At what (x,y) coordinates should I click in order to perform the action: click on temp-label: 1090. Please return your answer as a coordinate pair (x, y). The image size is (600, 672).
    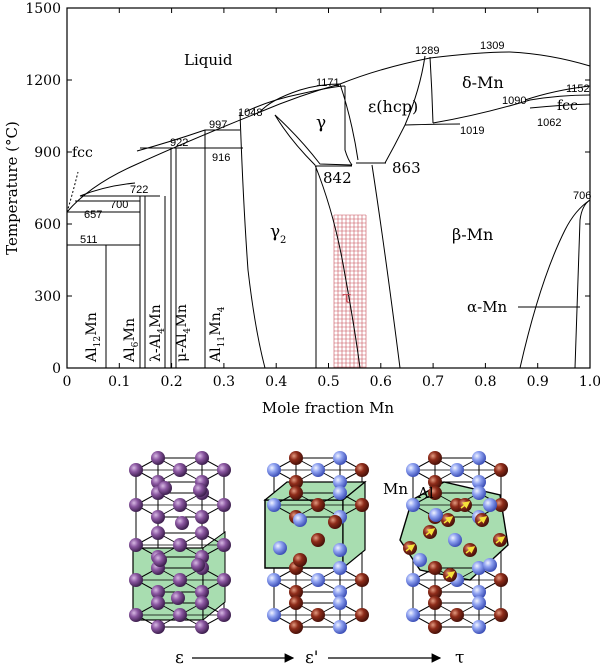
    Looking at the image, I should click on (514, 101).